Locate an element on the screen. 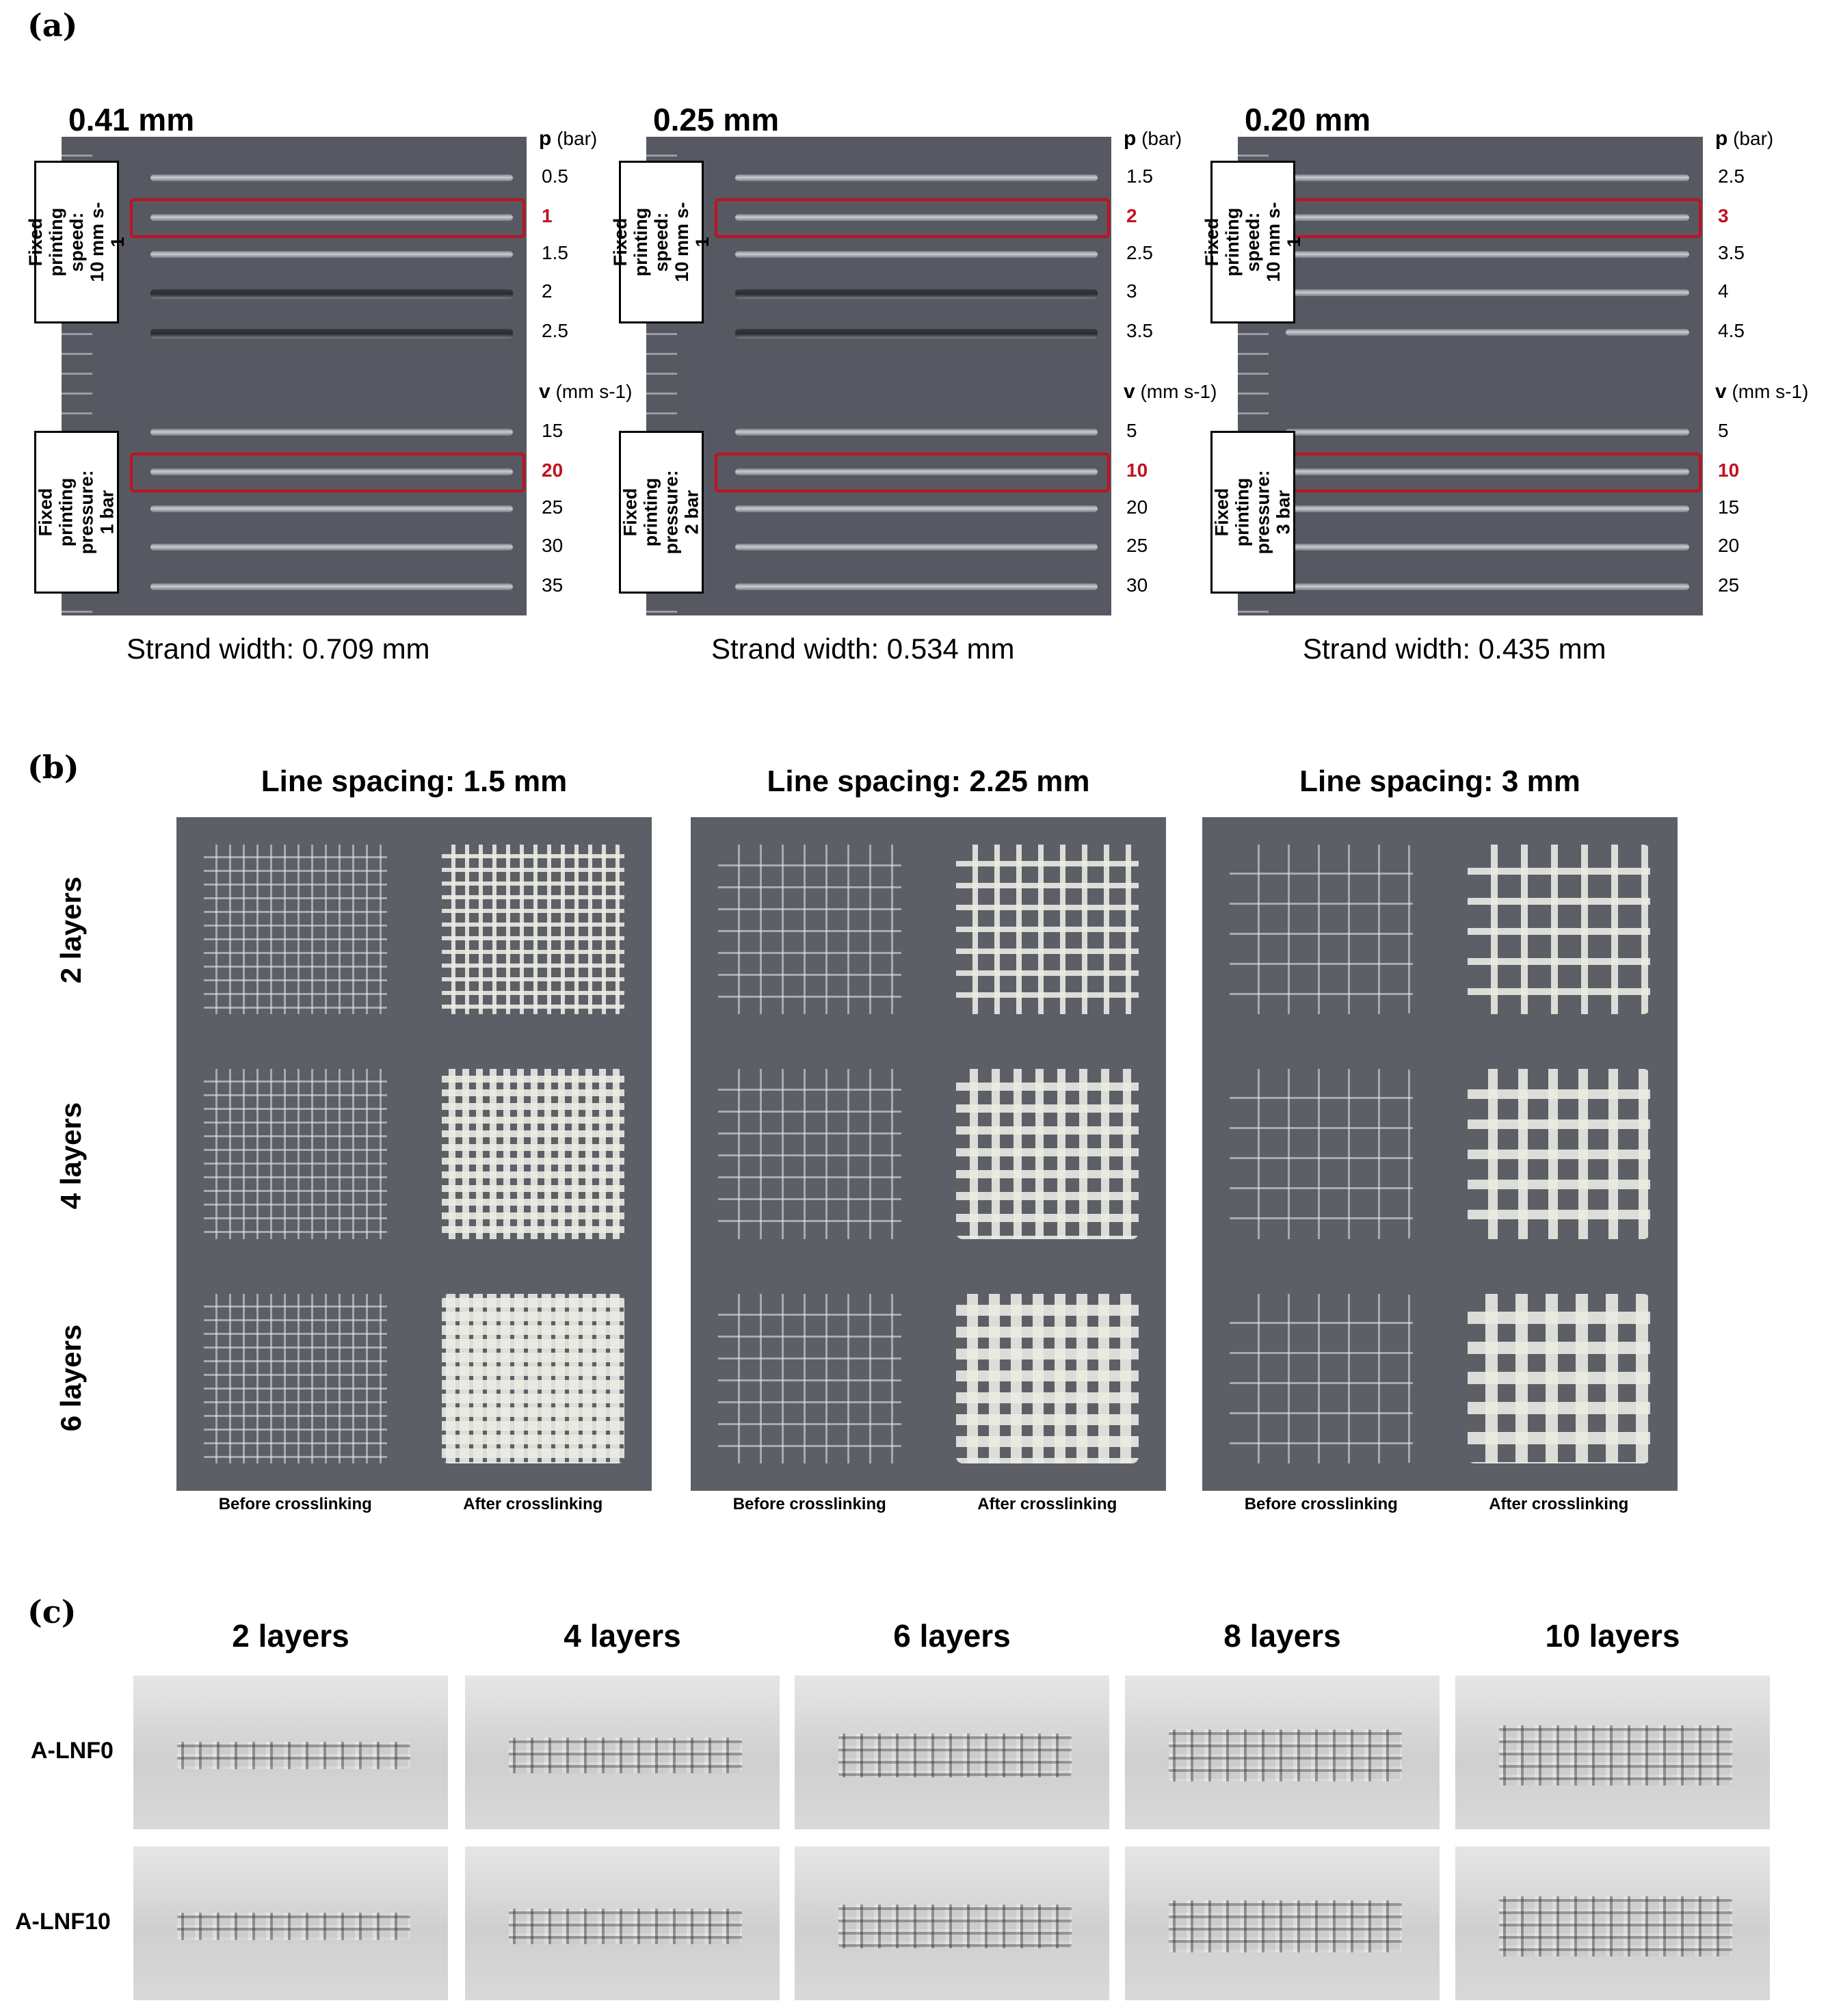  strand-width-label: Strand width: 0.435 mm is located at coordinates (1454, 649).